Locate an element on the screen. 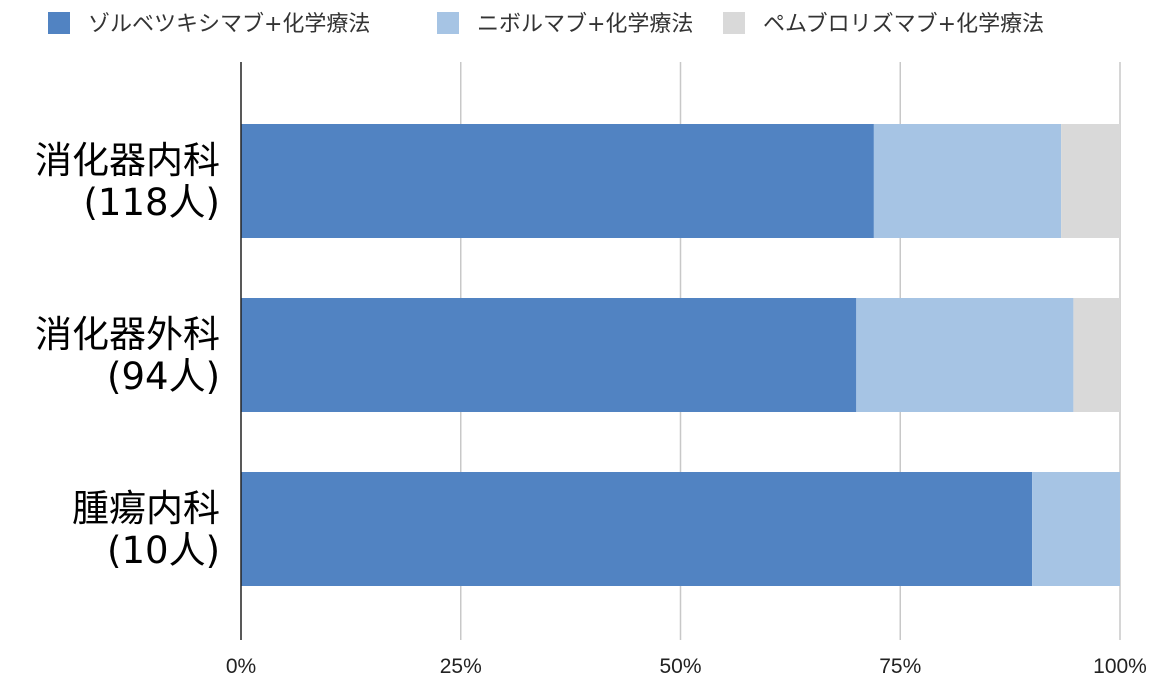  legend-item: ニボルマブ+化学療法 is located at coordinates (565, 24).